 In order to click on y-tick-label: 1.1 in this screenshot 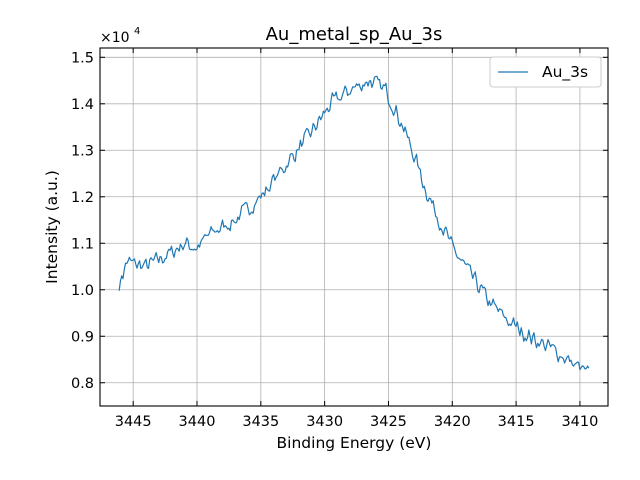, I will do `click(82, 244)`.